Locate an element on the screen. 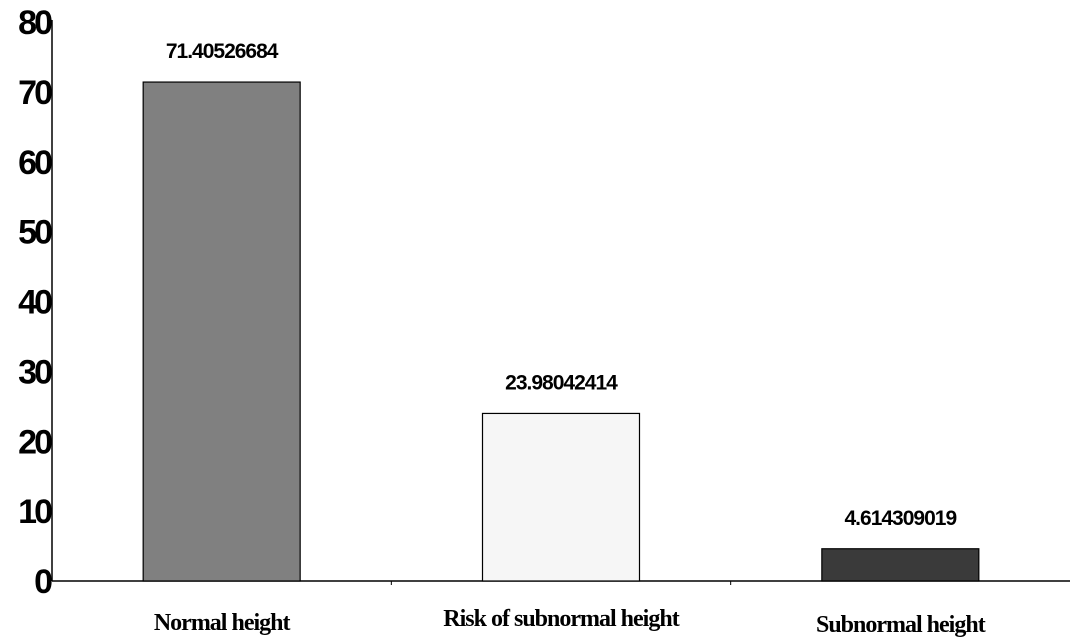  y-axis-ticks: 0 10 20 30 40 50 60 70 80 is located at coordinates (36, 302).